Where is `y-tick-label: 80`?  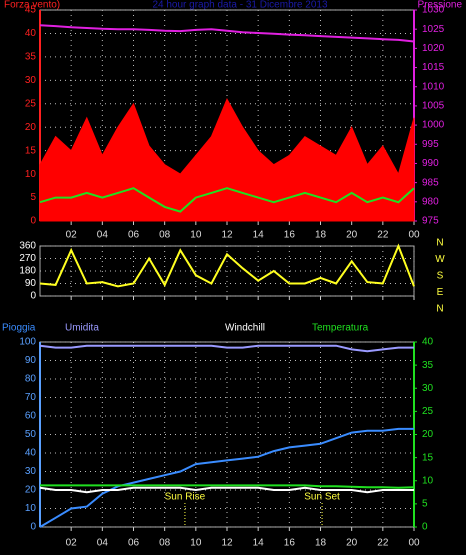
y-tick-label: 80 is located at coordinates (31, 379).